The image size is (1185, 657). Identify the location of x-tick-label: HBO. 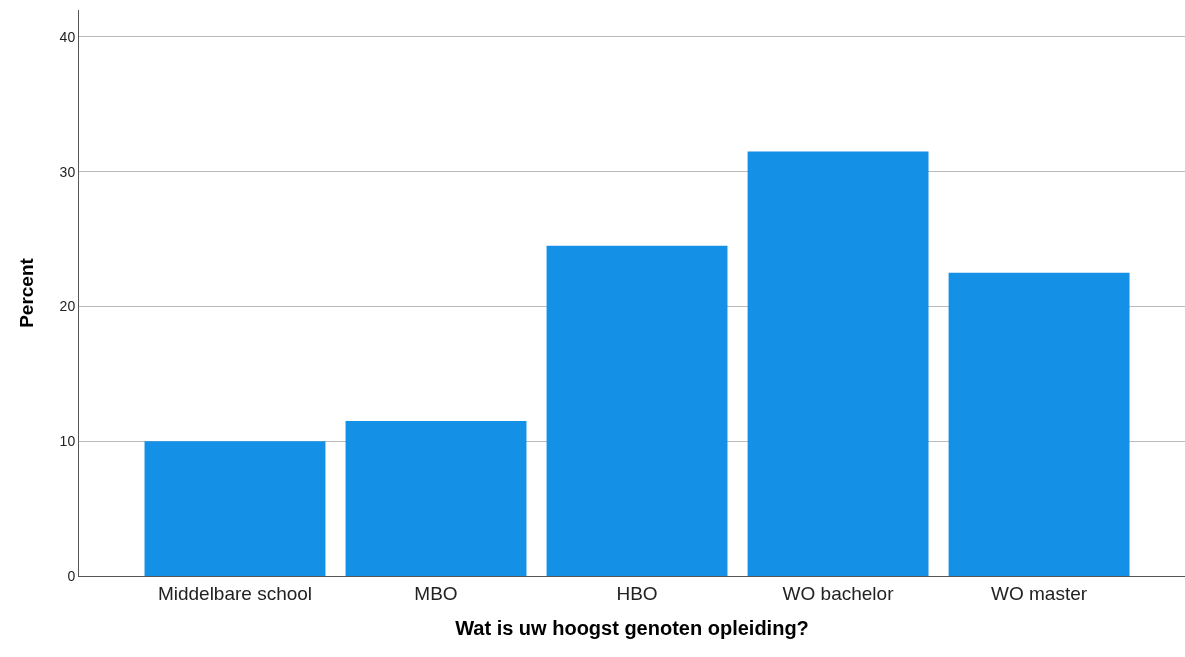
(637, 593).